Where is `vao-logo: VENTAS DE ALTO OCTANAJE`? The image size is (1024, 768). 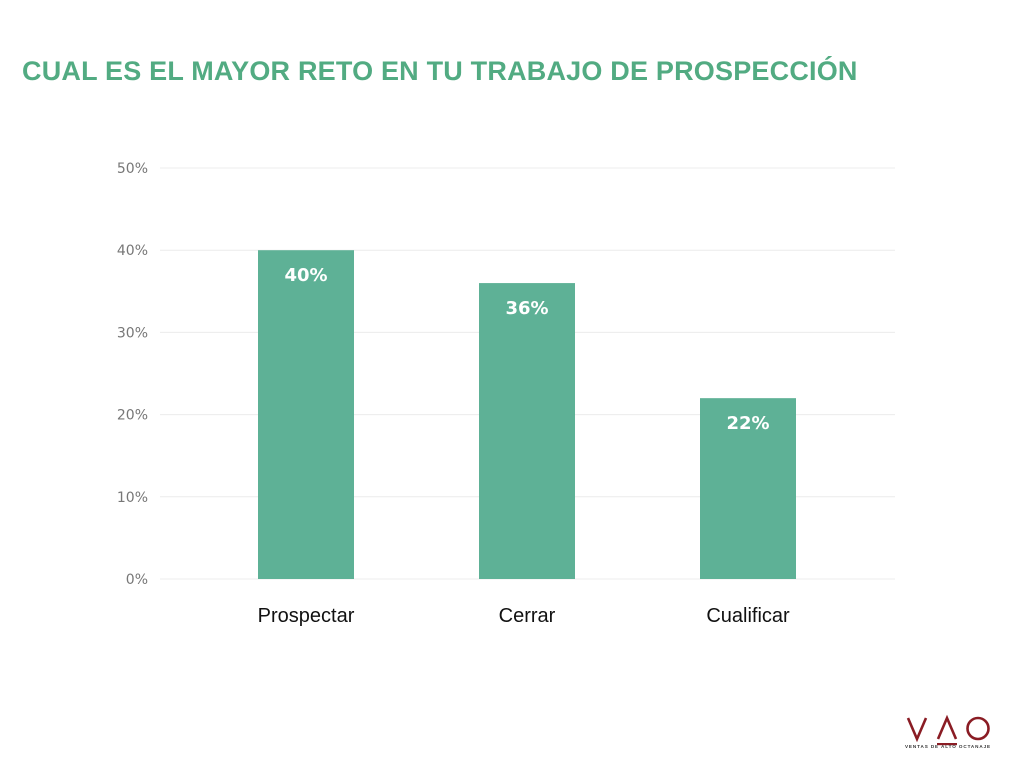
vao-logo: VENTAS DE ALTO OCTANAJE is located at coordinates (950, 737).